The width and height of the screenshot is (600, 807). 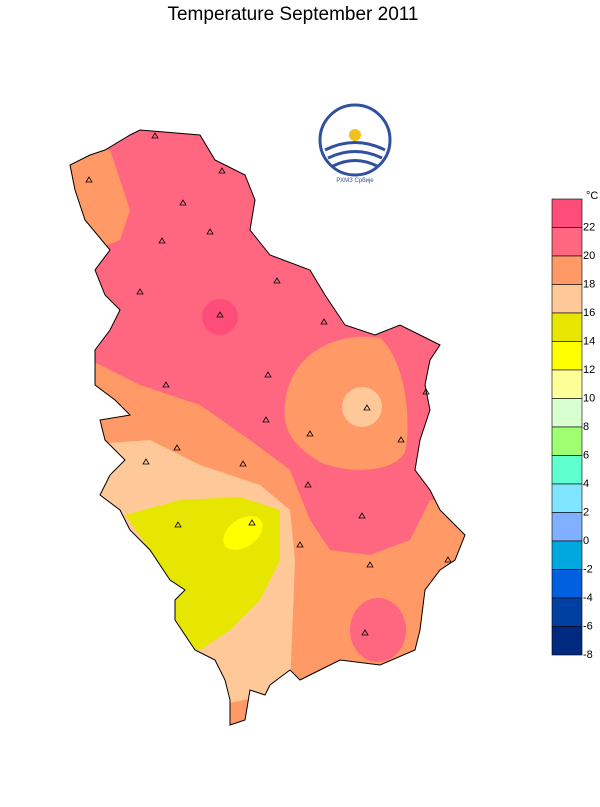 I want to click on logo-text: РХМЗ Србије, so click(x=355, y=181).